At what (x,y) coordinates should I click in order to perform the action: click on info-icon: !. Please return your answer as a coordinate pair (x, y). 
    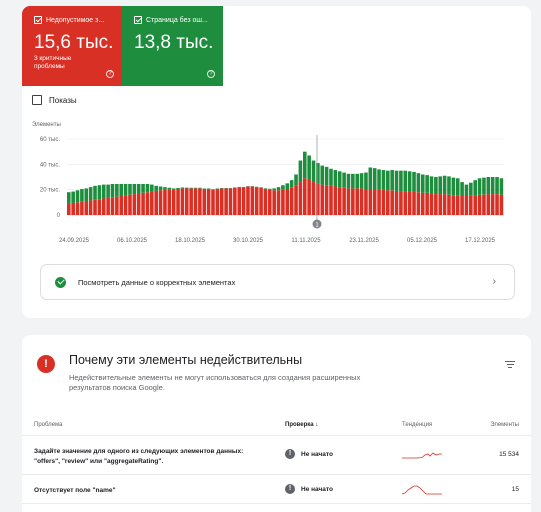
    Looking at the image, I should click on (290, 454).